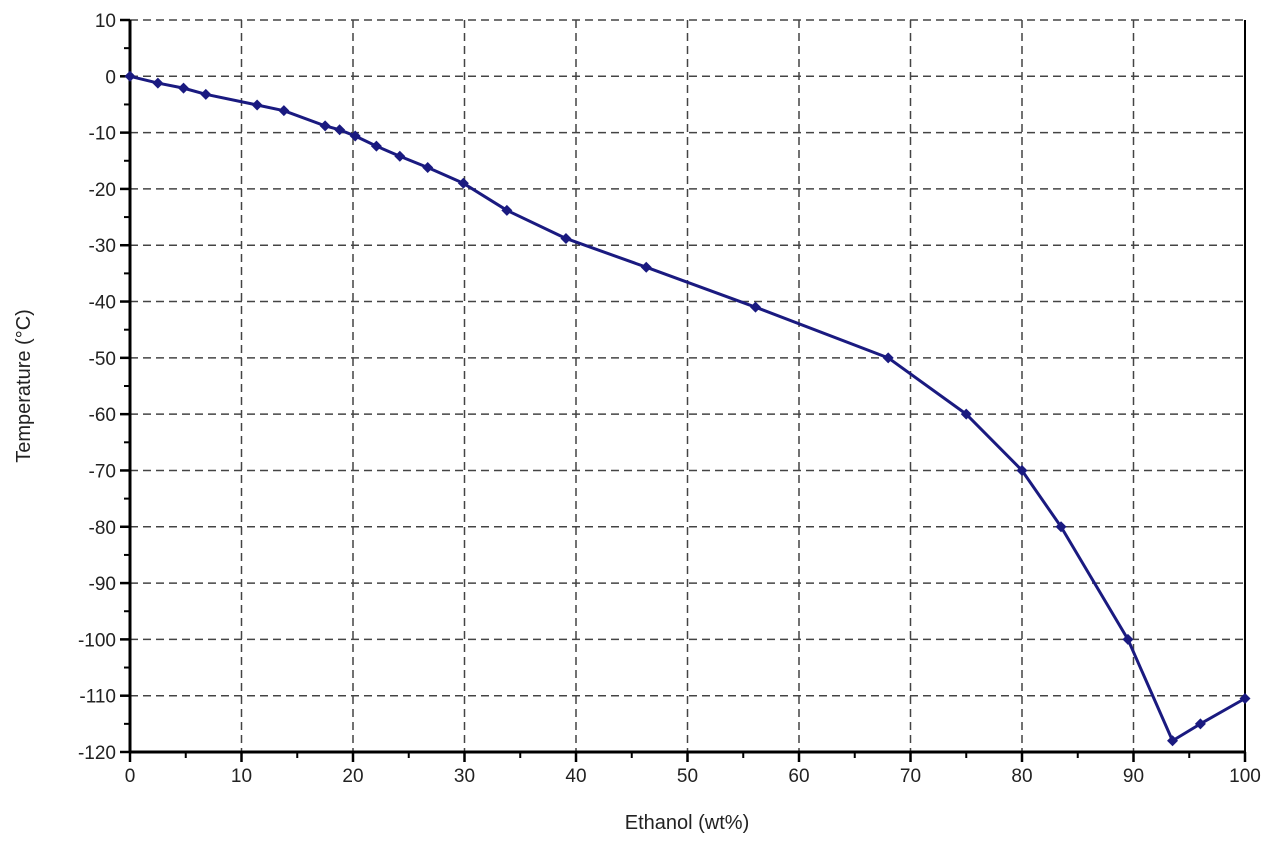  Describe the element at coordinates (1245, 776) in the screenshot. I see `x-tick-label: 100` at that location.